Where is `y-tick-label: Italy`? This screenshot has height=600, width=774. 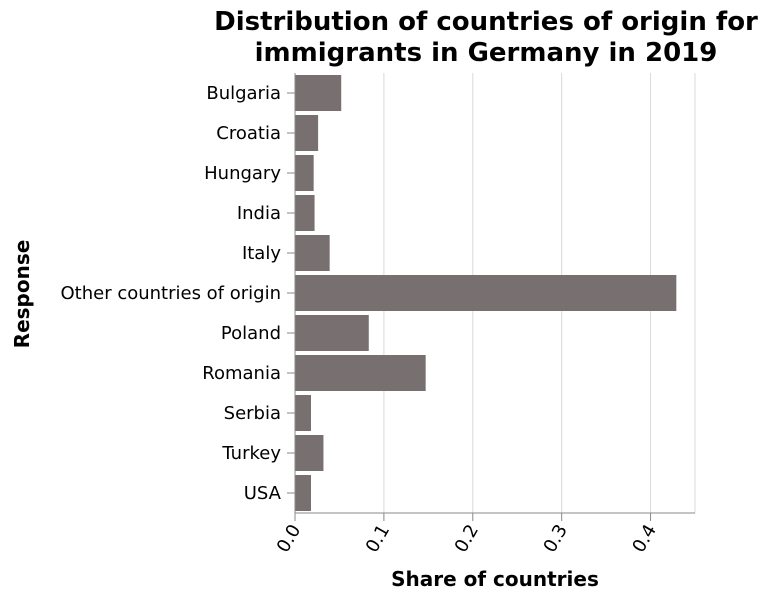 y-tick-label: Italy is located at coordinates (261, 253).